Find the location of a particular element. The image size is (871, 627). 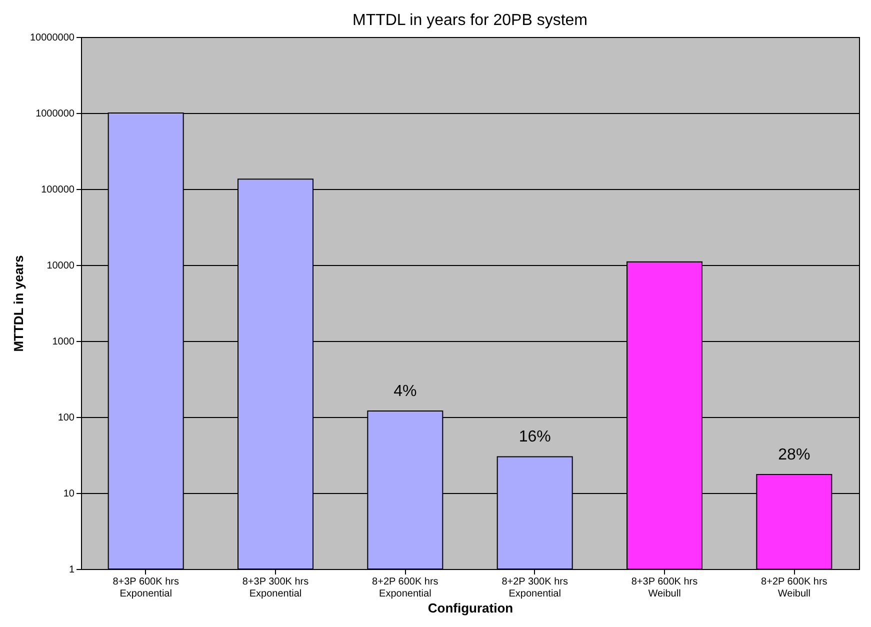

x-tick-label: 8+2P 300K hrs Exponential is located at coordinates (535, 588).